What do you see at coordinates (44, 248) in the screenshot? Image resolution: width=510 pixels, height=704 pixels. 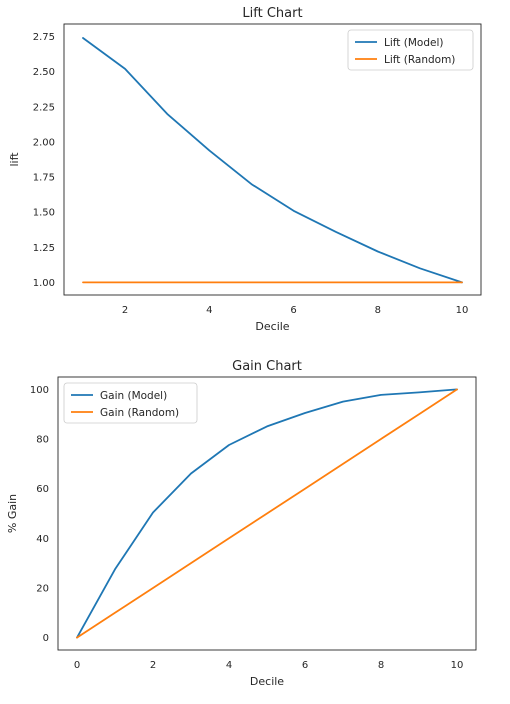 I see `y-tick-label: 1.25` at bounding box center [44, 248].